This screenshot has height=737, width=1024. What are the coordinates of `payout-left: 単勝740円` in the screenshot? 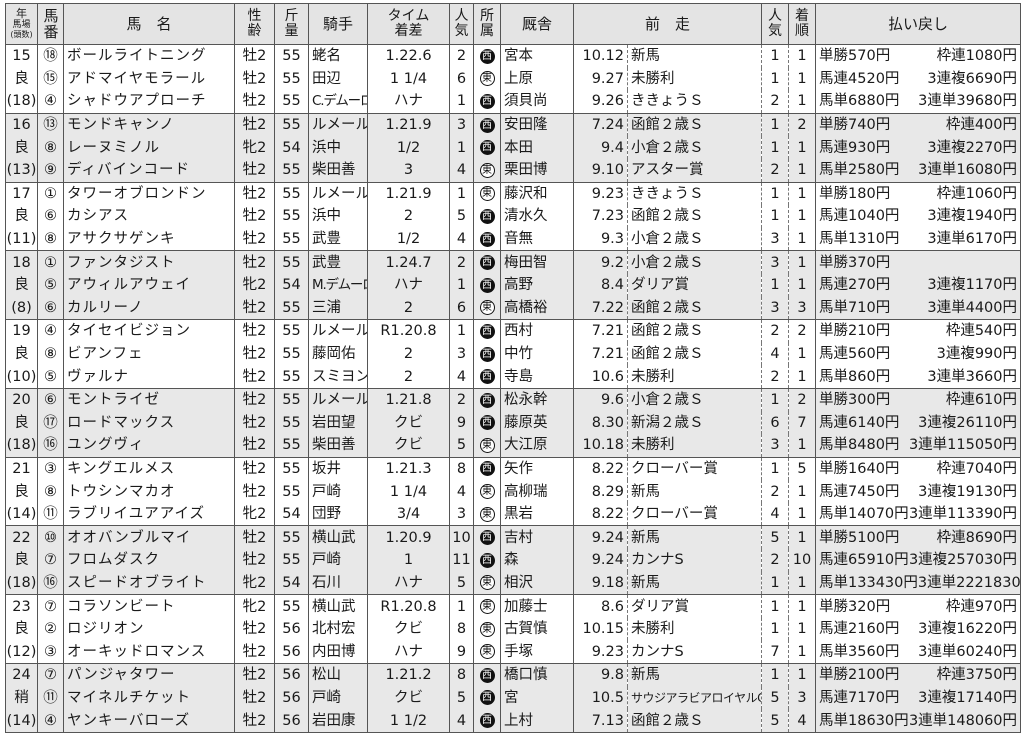 It's located at (855, 125).